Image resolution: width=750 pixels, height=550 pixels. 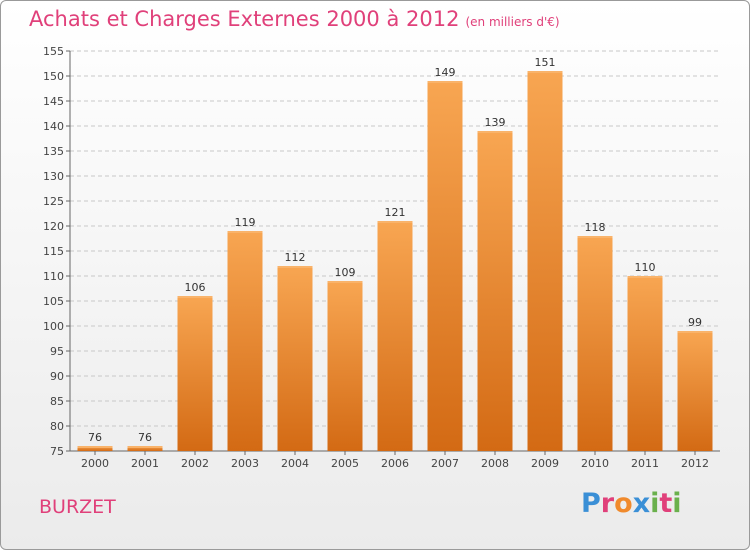 What do you see at coordinates (695, 322) in the screenshot?
I see `bar-value-label: 99` at bounding box center [695, 322].